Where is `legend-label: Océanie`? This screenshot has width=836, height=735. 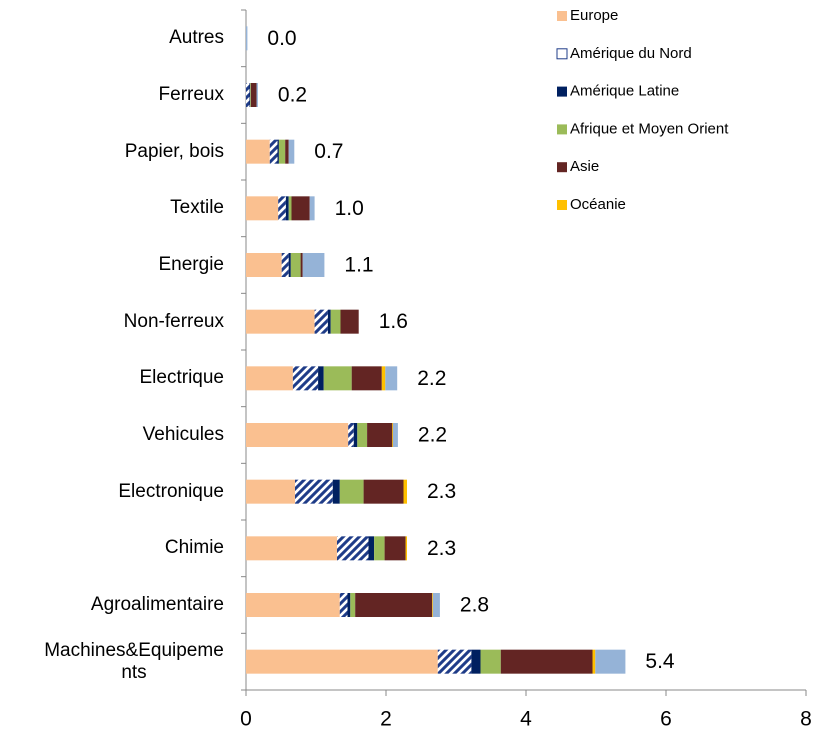 legend-label: Océanie is located at coordinates (598, 204).